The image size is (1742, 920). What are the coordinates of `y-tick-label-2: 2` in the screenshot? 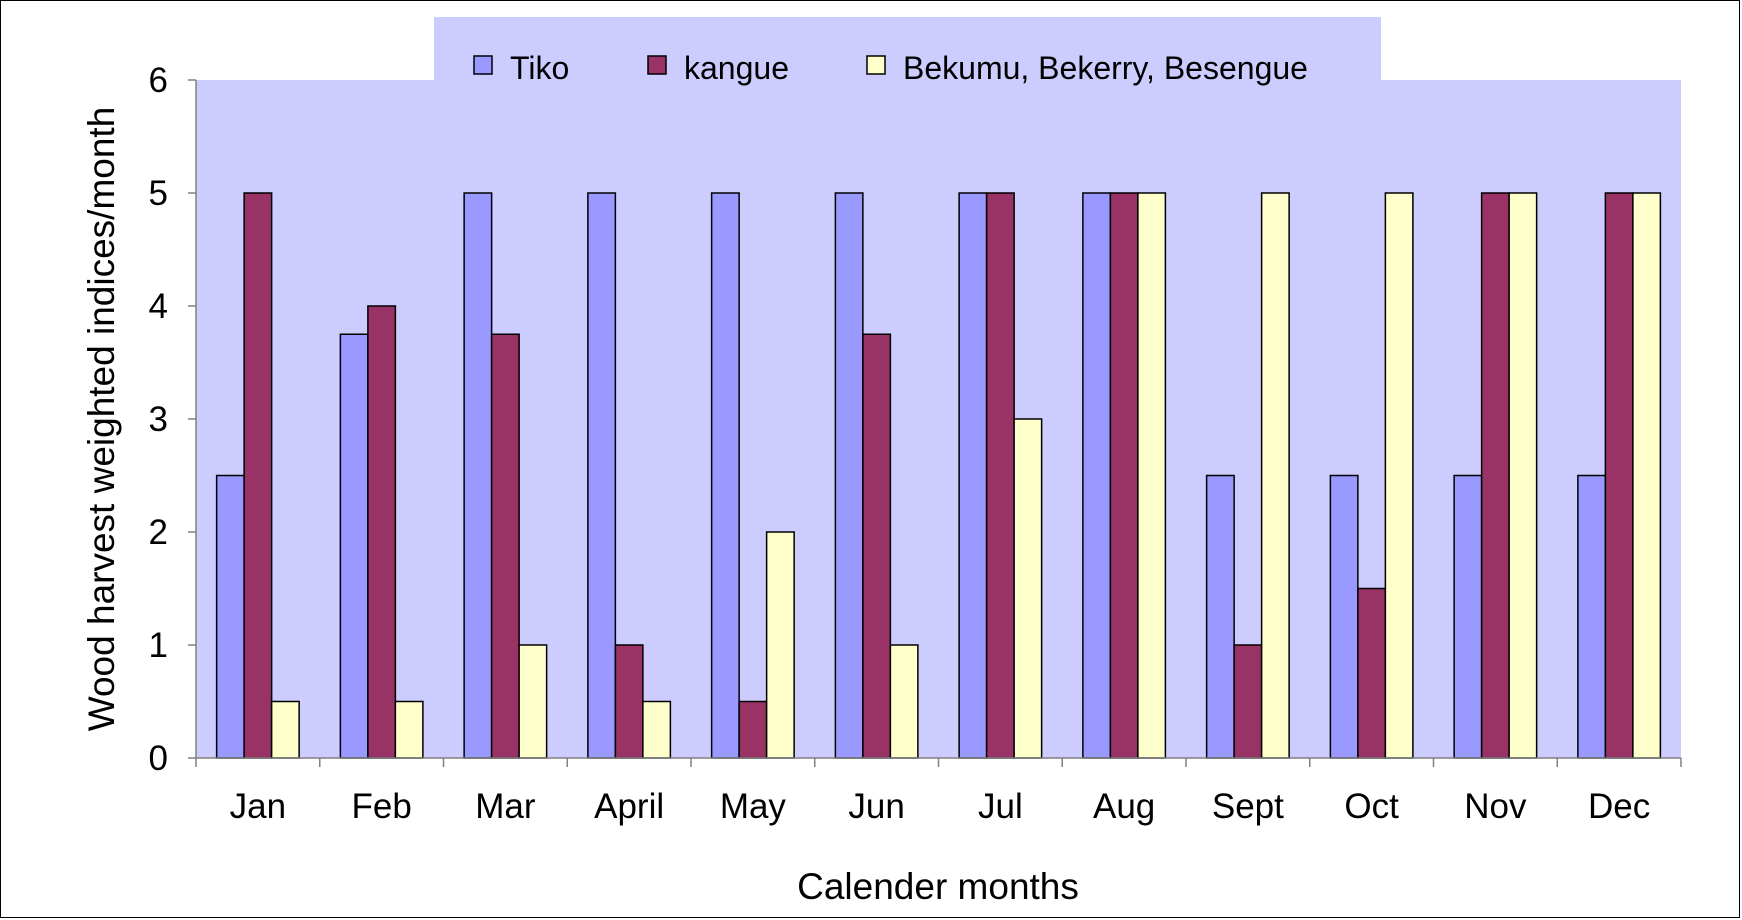 It's located at (158, 532).